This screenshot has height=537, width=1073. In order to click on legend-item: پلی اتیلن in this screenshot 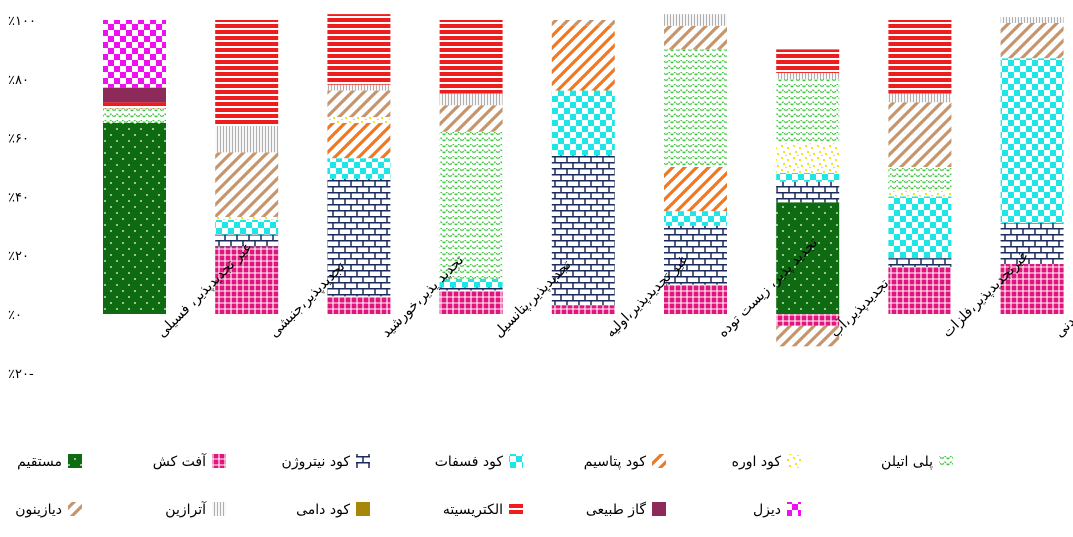, I will do `click(917, 462)`.